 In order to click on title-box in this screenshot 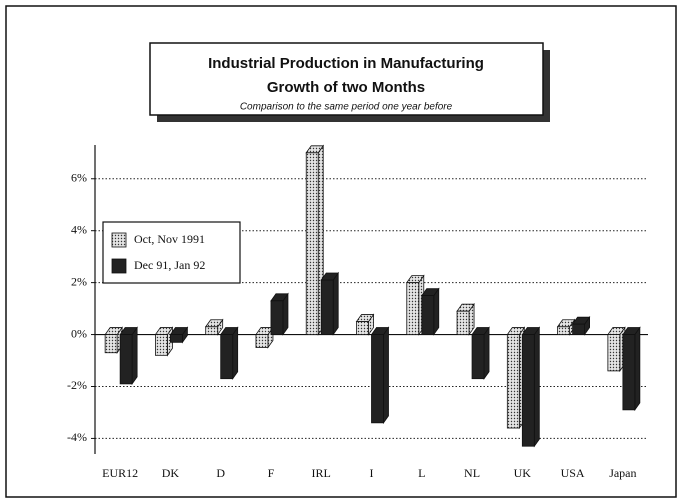, I will do `click(346, 79)`.